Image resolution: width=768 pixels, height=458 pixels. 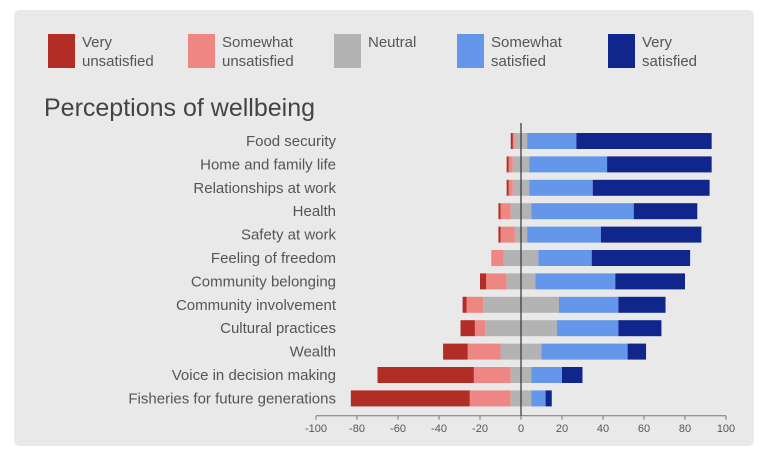 What do you see at coordinates (314, 211) in the screenshot?
I see `category-label: Health` at bounding box center [314, 211].